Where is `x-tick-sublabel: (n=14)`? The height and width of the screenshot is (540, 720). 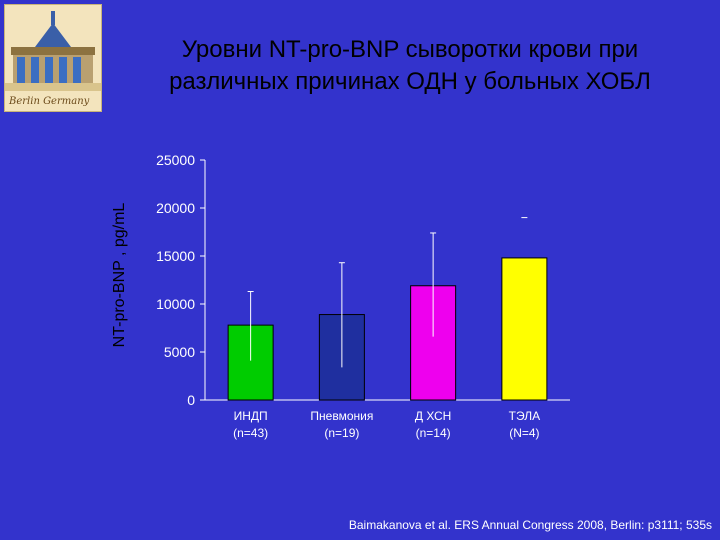 x-tick-sublabel: (n=14) is located at coordinates (433, 433).